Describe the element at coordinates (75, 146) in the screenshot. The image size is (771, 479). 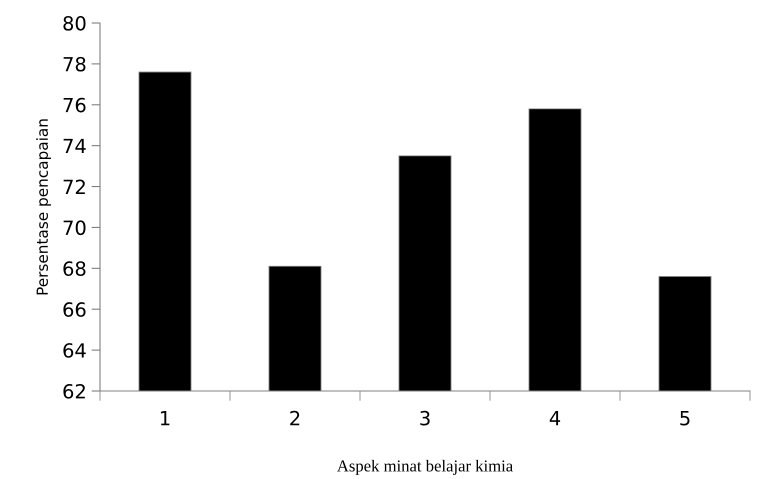
I see `y-tick-label: 74` at that location.